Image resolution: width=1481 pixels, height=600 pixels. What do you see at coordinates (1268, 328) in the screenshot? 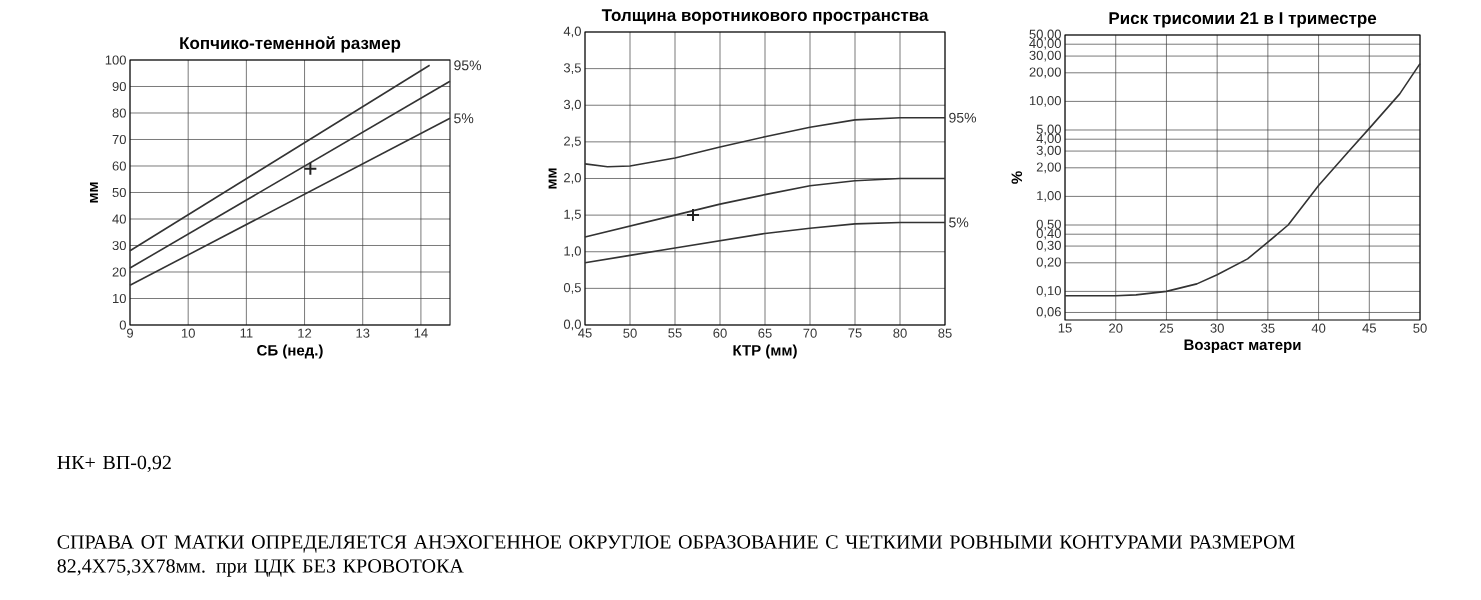
I see `x-tick-label: 35` at bounding box center [1268, 328].